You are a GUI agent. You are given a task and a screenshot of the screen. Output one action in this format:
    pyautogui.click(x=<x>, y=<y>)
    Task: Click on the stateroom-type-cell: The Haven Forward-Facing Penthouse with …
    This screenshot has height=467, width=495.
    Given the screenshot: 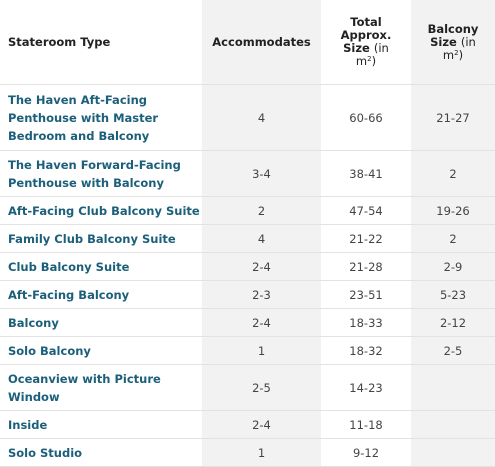 What is the action you would take?
    pyautogui.click(x=101, y=173)
    